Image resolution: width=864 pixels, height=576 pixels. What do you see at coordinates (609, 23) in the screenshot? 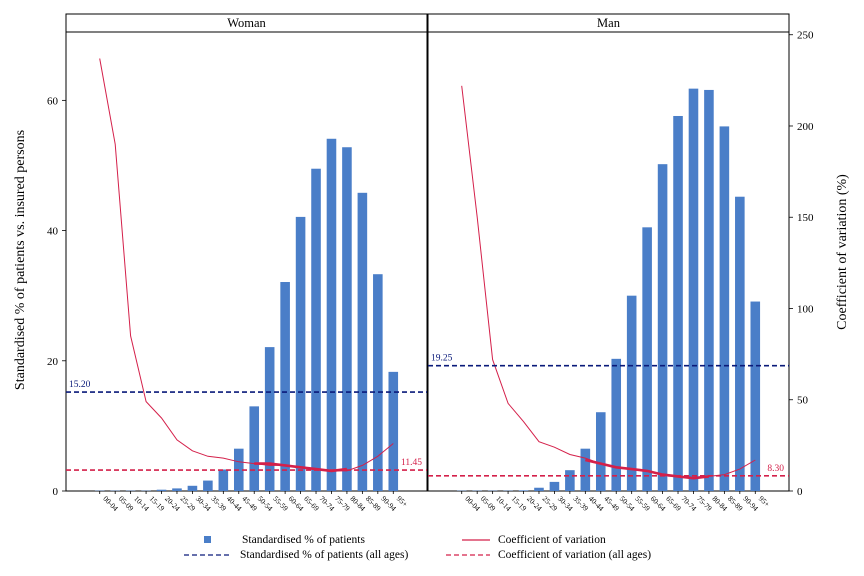
I see `panel-title: Man` at bounding box center [609, 23].